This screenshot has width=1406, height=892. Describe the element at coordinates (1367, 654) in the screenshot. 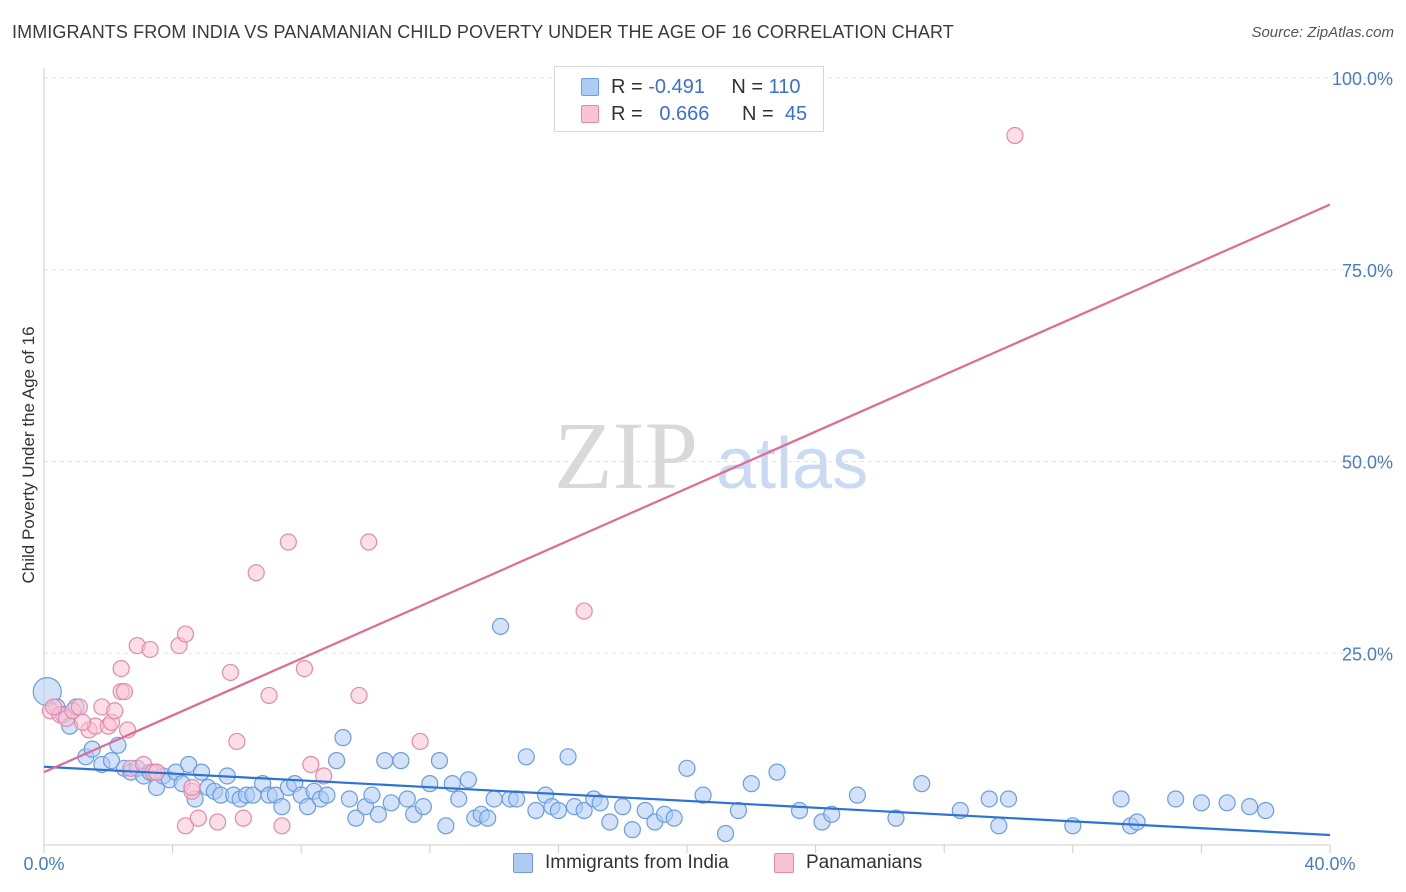

I see `y-tick-label: 25.0%` at that location.